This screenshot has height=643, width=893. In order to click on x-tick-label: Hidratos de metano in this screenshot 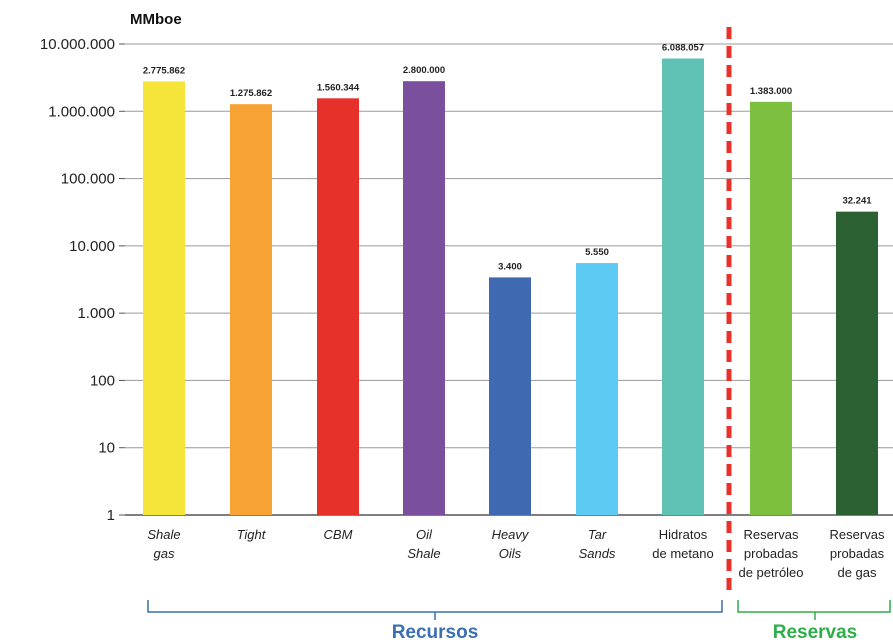, I will do `click(682, 544)`.